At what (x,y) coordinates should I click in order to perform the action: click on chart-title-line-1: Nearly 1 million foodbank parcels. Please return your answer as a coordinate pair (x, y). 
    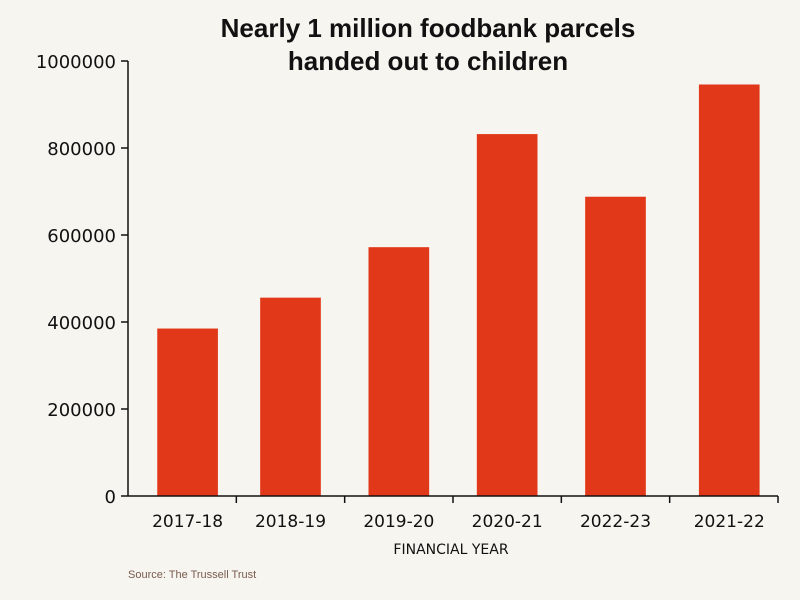
    Looking at the image, I should click on (428, 28).